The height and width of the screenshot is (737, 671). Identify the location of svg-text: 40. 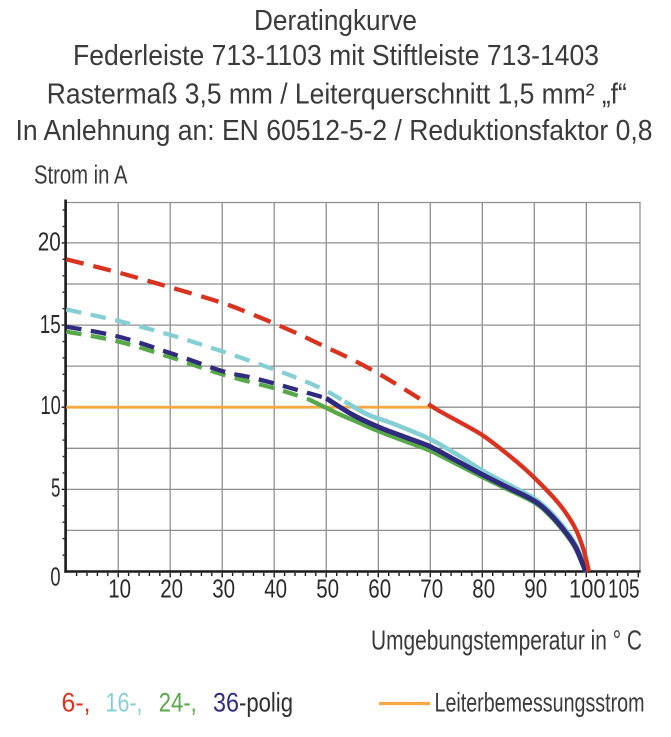
(275, 588).